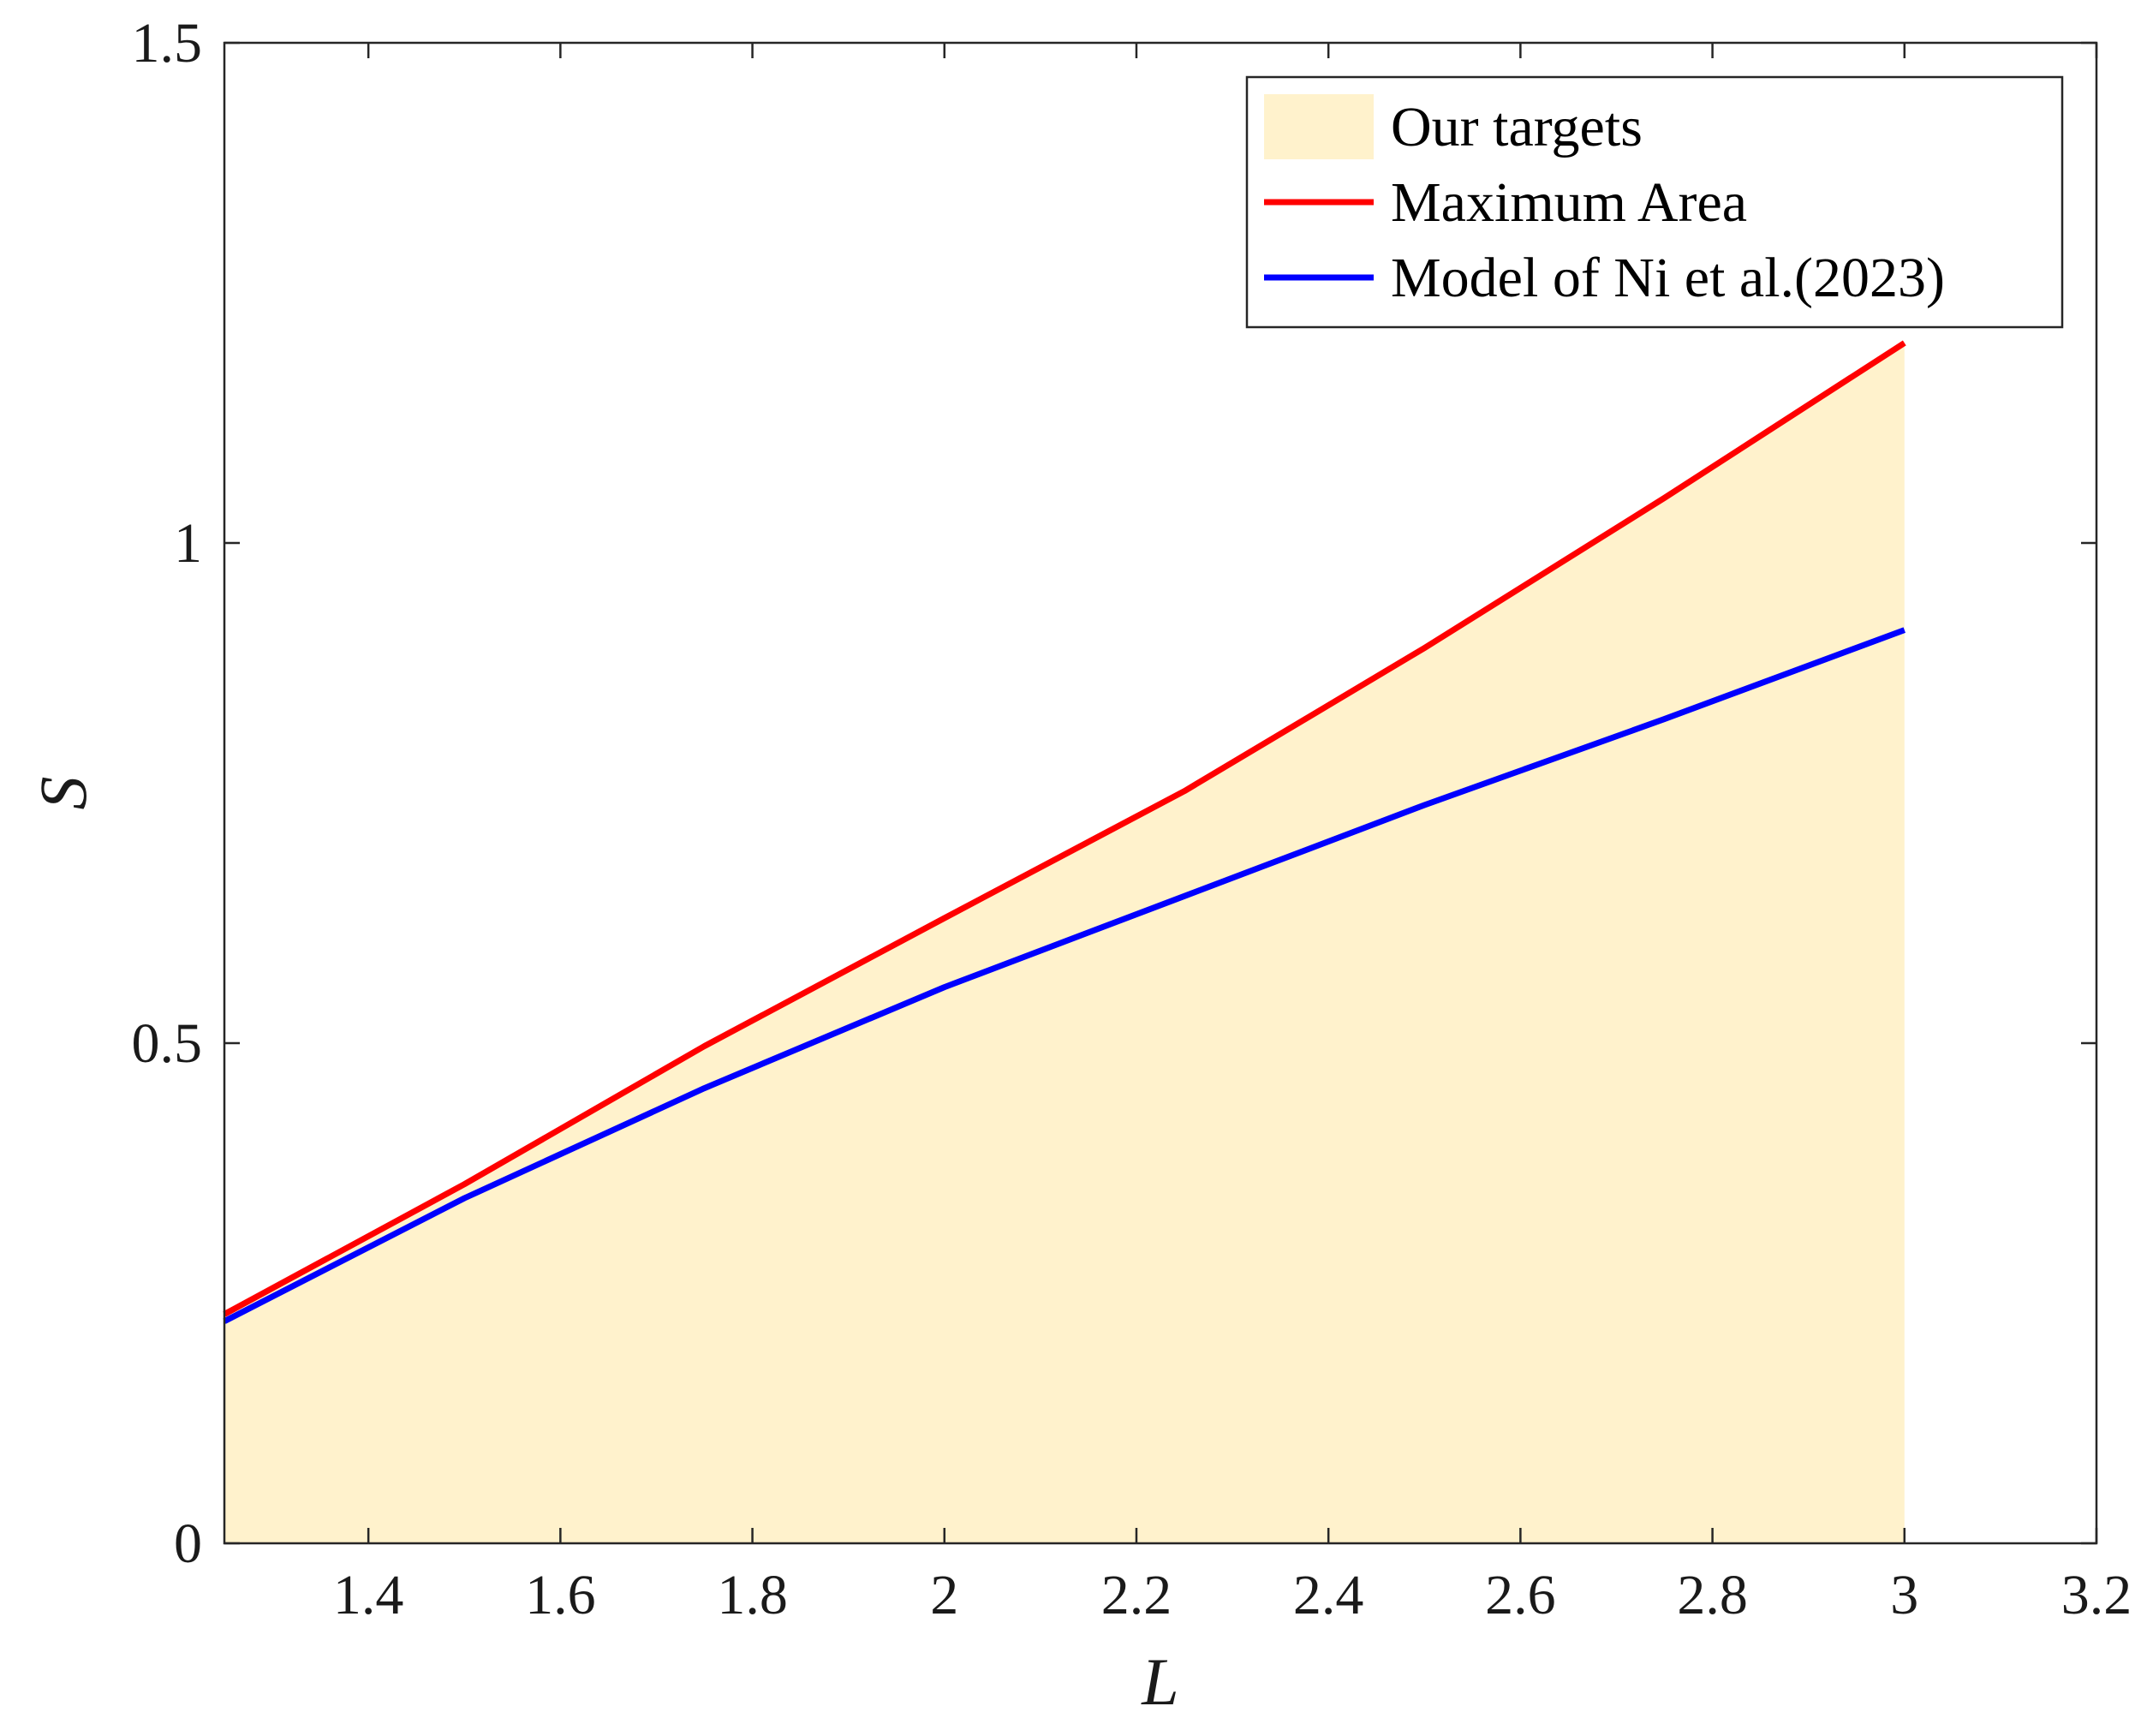 This screenshot has width=2141, height=1736. I want to click on y-tick-label: 0.5, so click(167, 1043).